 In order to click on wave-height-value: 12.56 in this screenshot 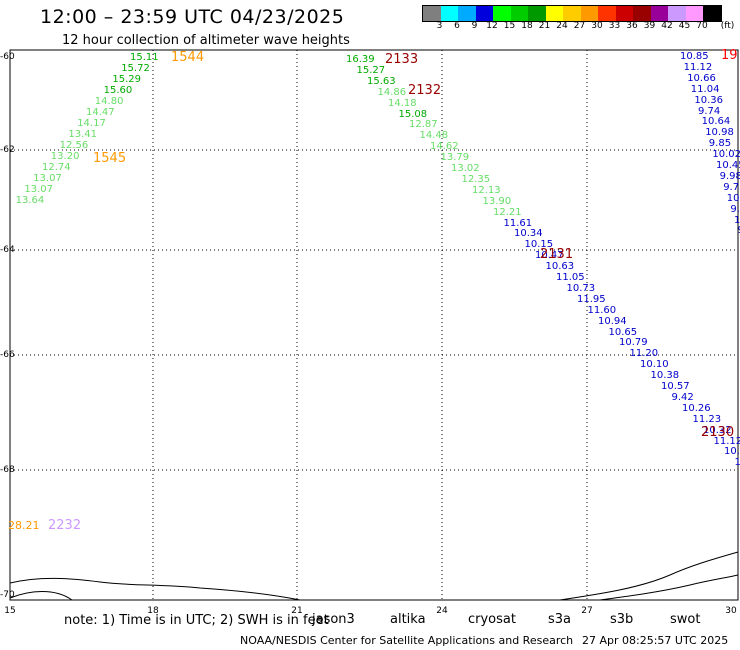, I will do `click(74, 145)`.